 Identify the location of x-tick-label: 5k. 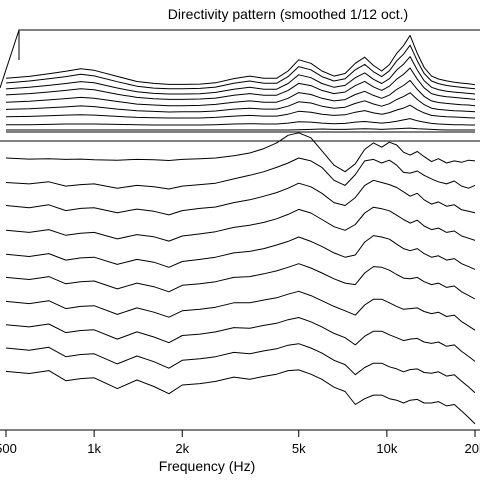
(299, 448).